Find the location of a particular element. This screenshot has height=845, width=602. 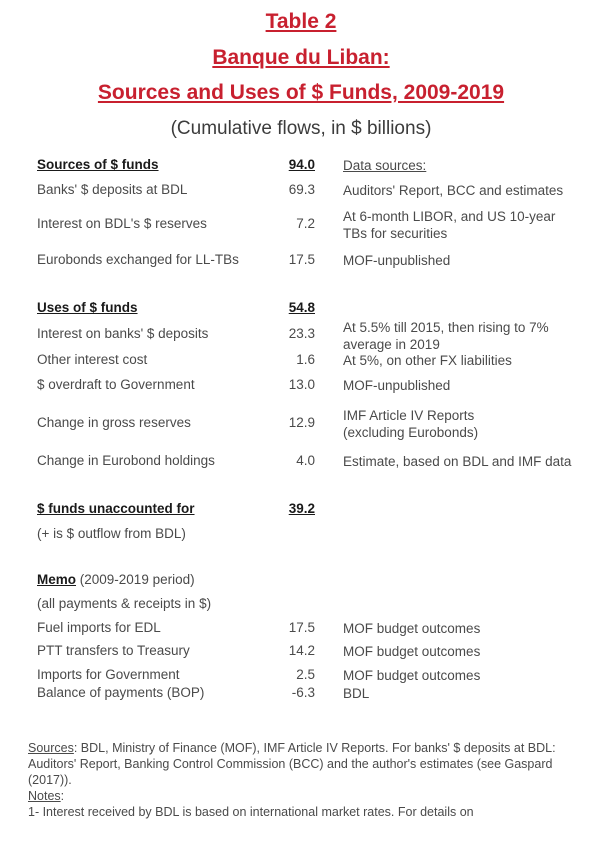

table-subtitle: Sources and Uses of $ Funds, 2009-2019 is located at coordinates (301, 92).